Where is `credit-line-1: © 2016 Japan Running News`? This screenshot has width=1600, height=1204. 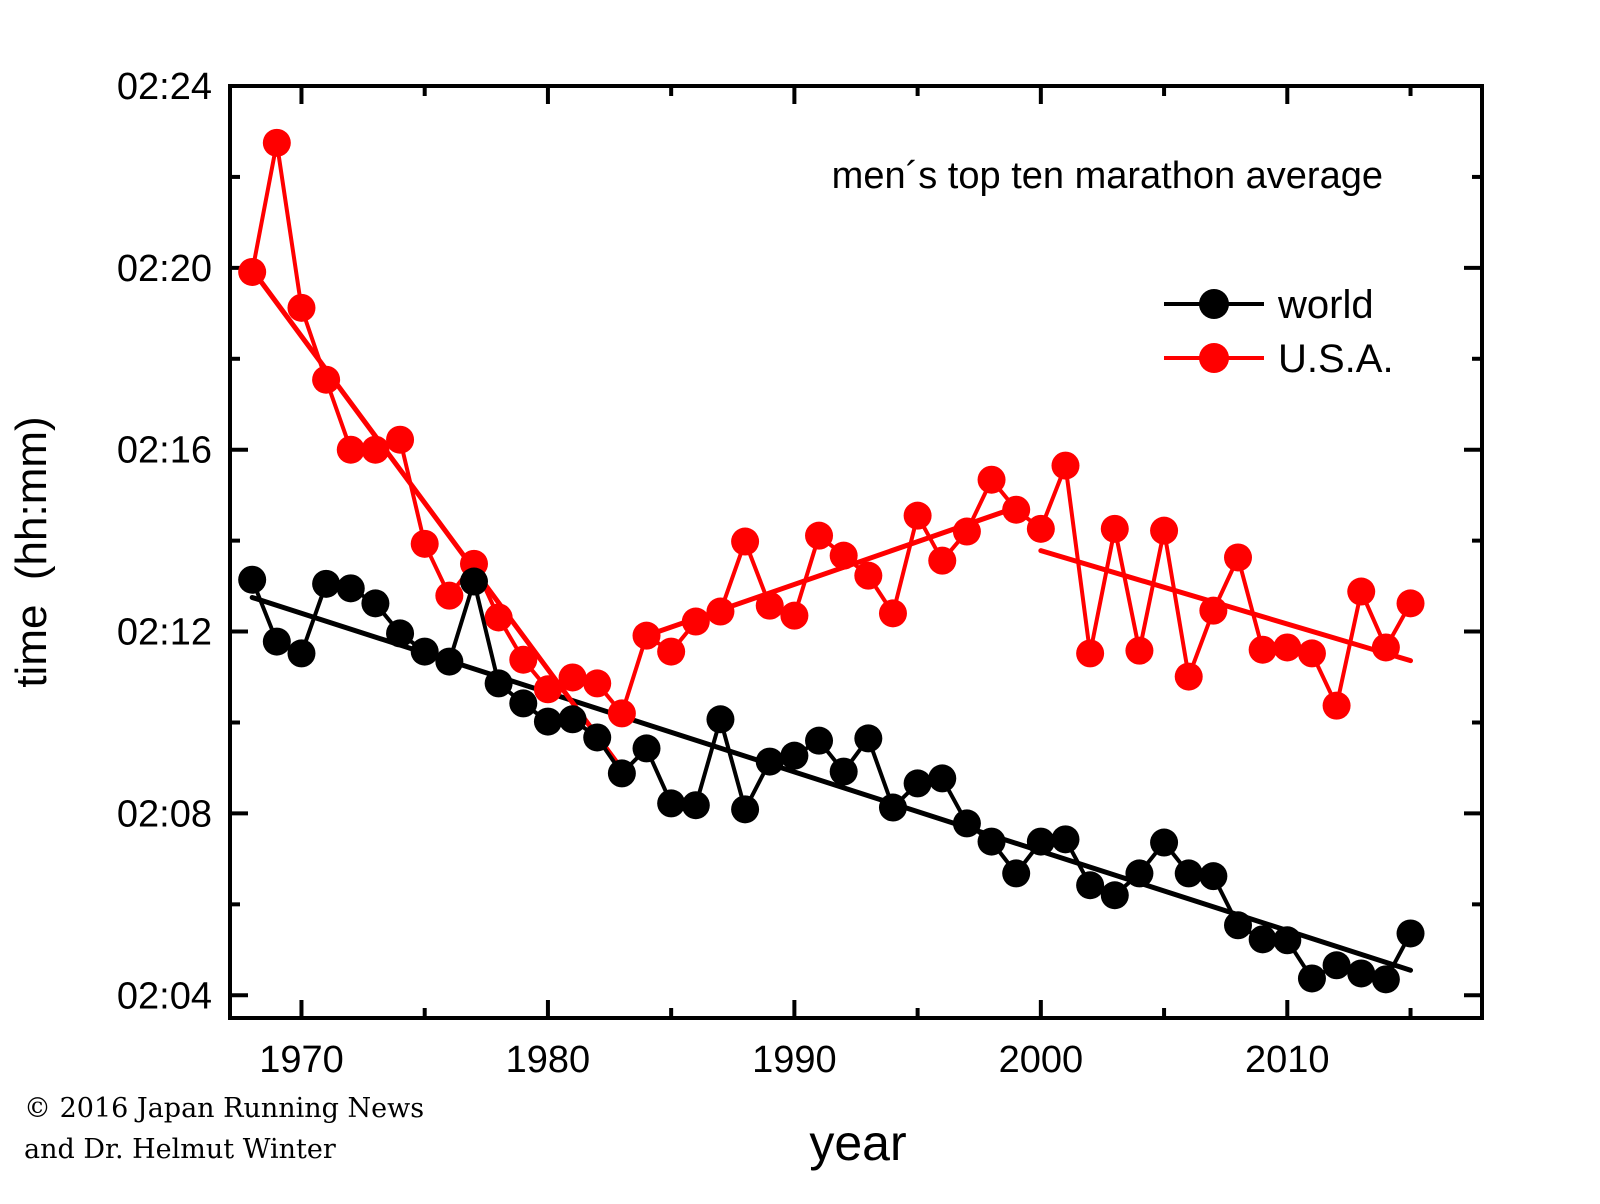 credit-line-1: © 2016 Japan Running News is located at coordinates (224, 1108).